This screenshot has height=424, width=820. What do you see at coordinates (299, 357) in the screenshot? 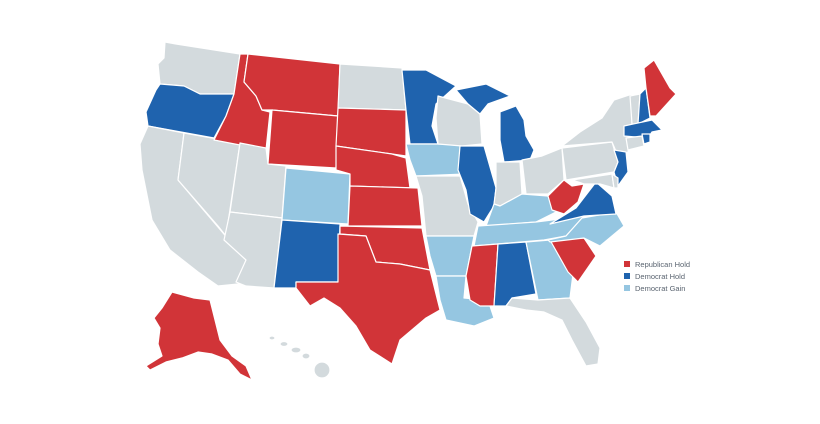
I see `state-hi` at bounding box center [299, 357].